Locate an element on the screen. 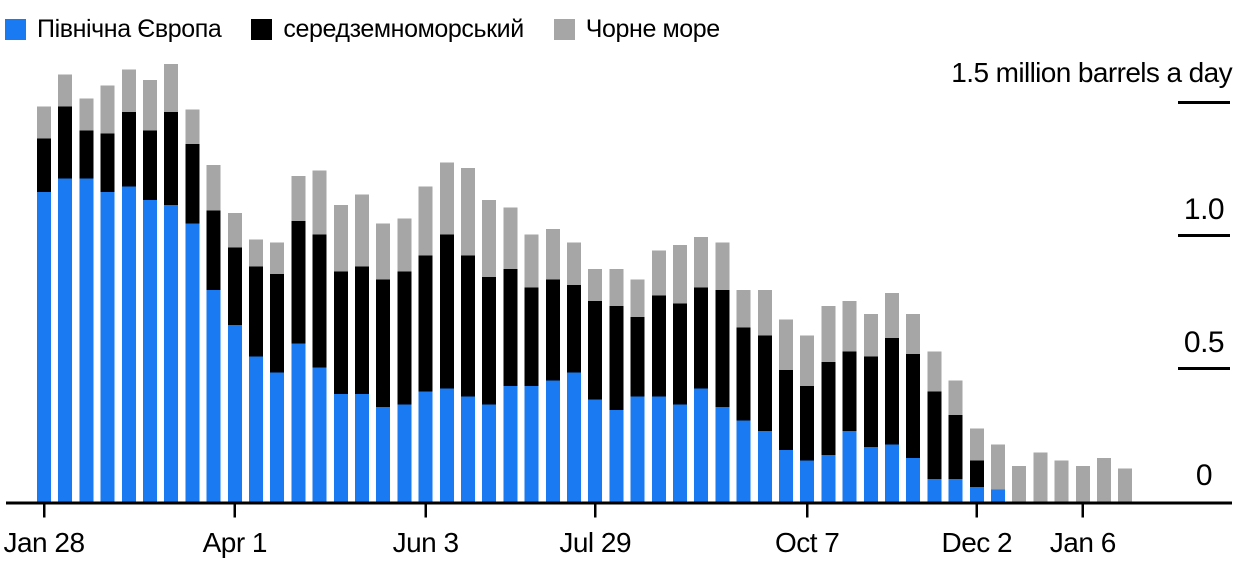 Image resolution: width=1250 pixels, height=570 pixels. bar-segment-series1-week12 is located at coordinates (298, 282).